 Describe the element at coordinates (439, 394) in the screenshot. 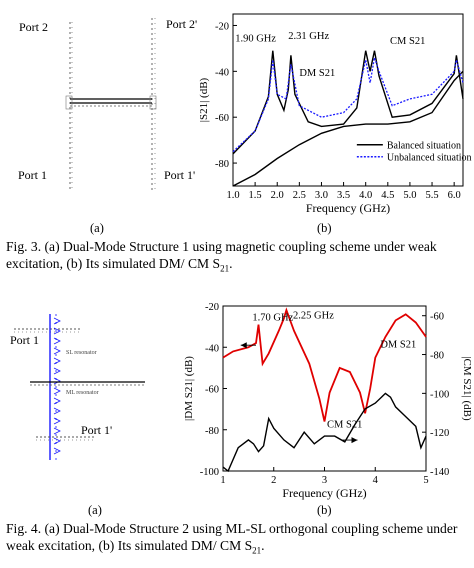

I see `y-right-tick-label: -100` at that location.